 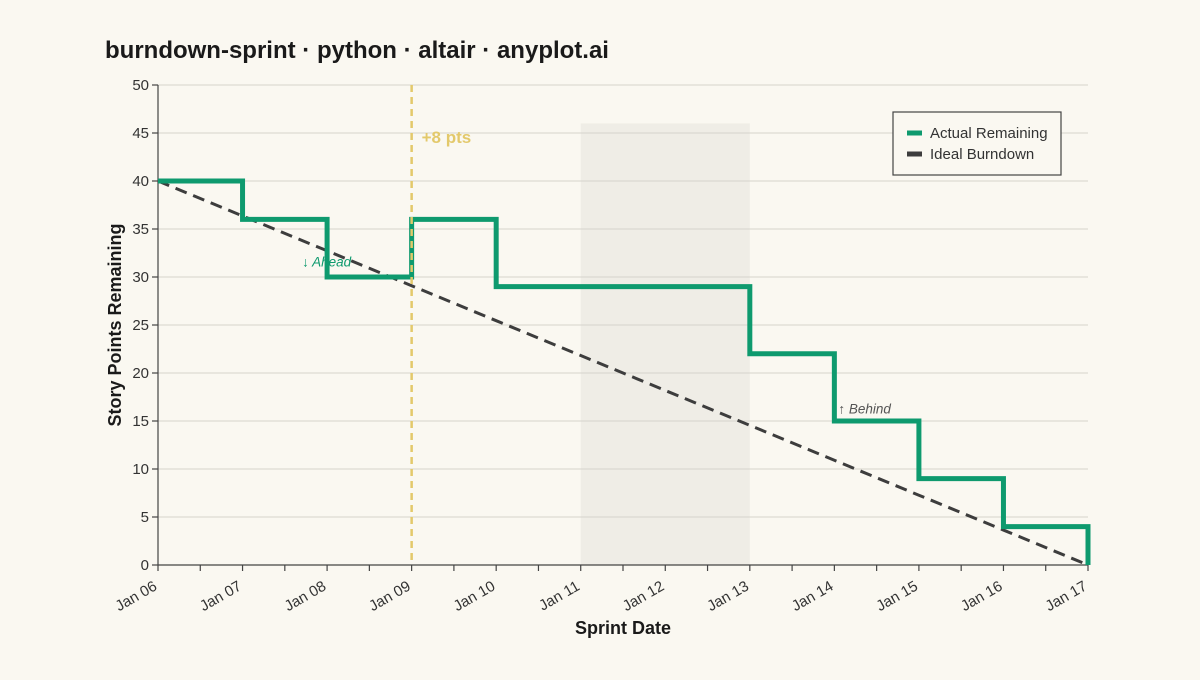 I want to click on x-tick-label: Jan 14, so click(x=813, y=596).